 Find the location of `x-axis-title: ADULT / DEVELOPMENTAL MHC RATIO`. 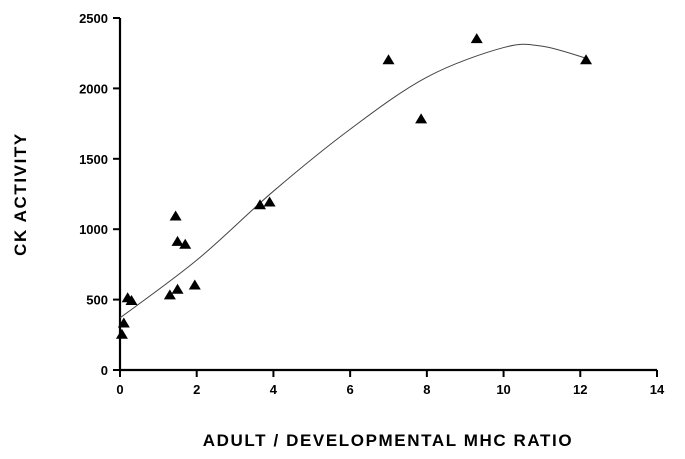

x-axis-title: ADULT / DEVELOPMENTAL MHC RATIO is located at coordinates (388, 440).